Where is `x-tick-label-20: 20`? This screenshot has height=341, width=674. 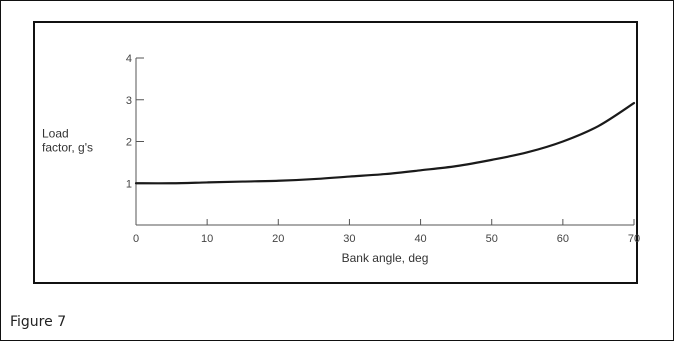 x-tick-label-20: 20 is located at coordinates (278, 239).